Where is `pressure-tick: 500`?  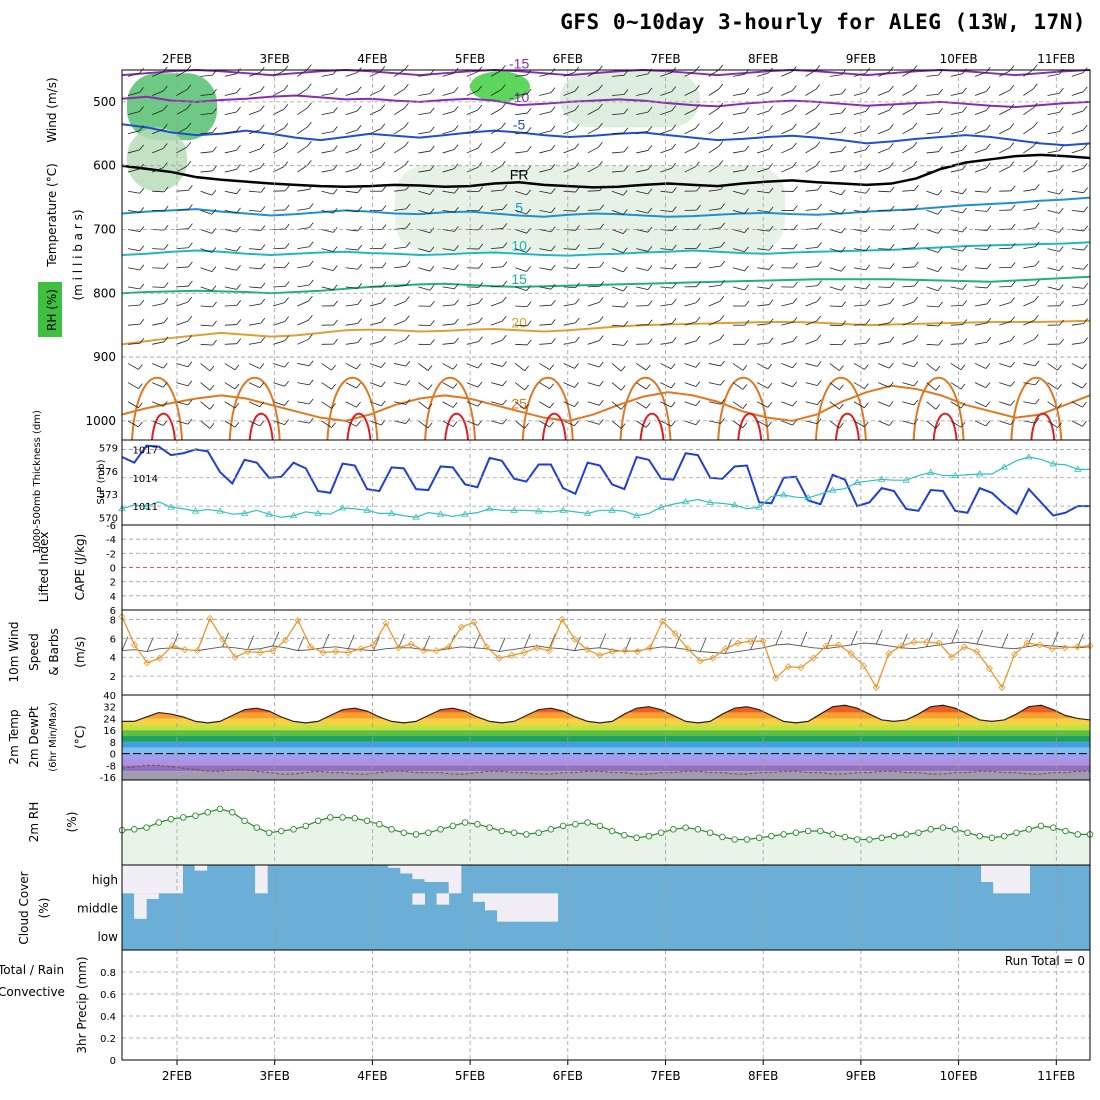
pressure-tick: 500 is located at coordinates (104, 102).